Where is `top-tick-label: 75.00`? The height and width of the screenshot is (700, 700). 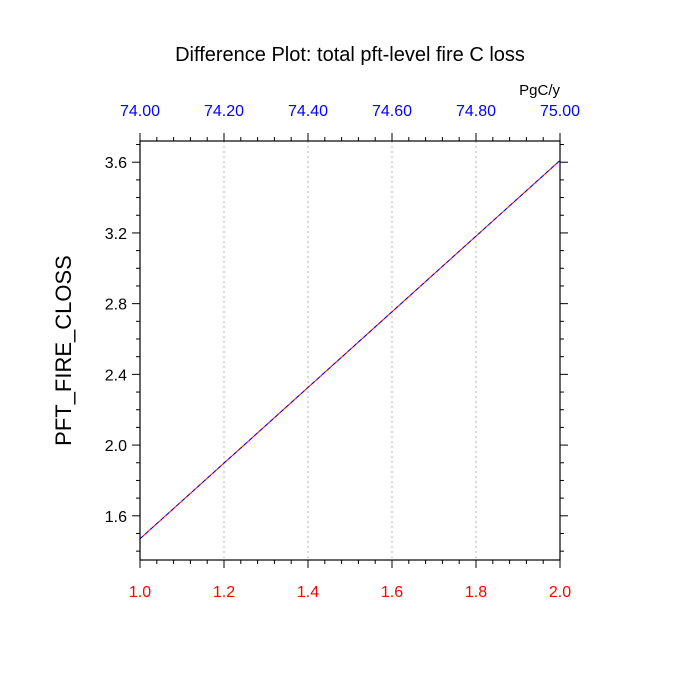
top-tick-label: 75.00 is located at coordinates (560, 111).